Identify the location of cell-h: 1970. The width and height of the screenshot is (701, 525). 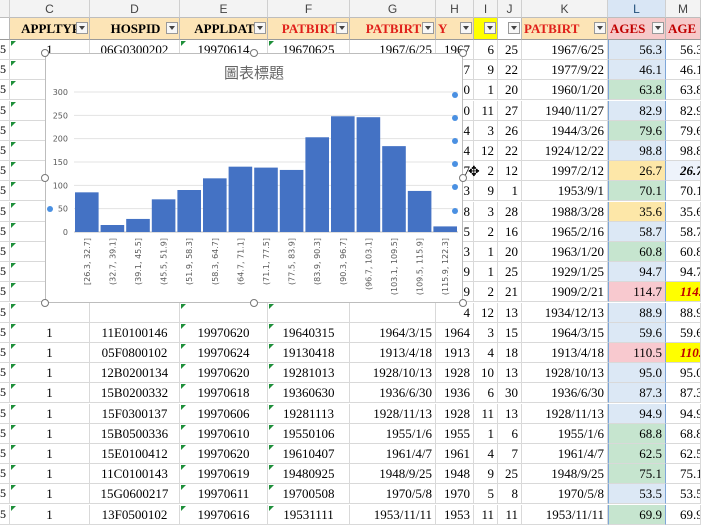
(455, 494).